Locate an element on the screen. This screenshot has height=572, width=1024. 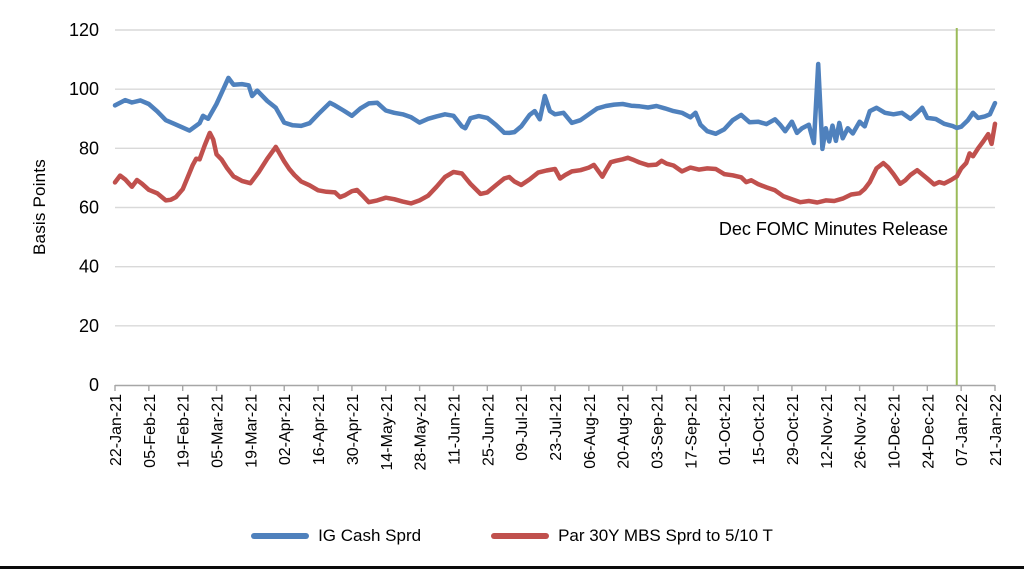
x-tick-label: 06-Aug-21 is located at coordinates (590, 431).